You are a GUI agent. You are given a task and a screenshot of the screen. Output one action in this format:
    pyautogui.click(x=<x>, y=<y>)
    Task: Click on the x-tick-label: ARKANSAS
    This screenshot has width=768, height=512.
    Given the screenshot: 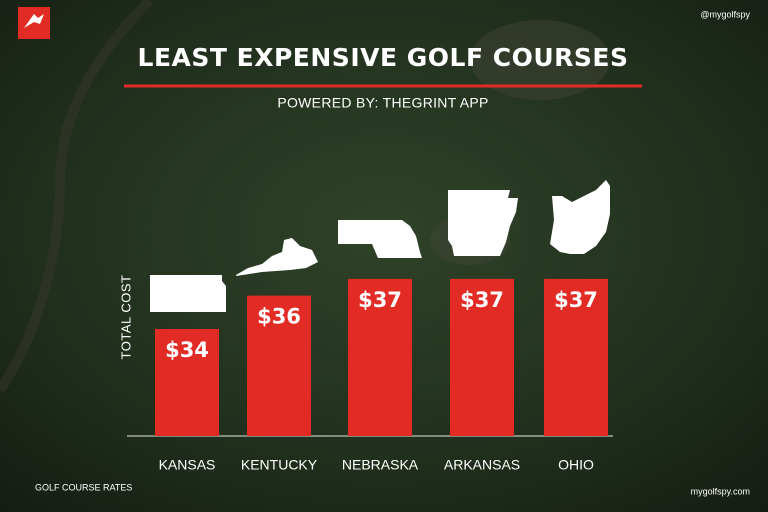 What is the action you would take?
    pyautogui.click(x=482, y=465)
    